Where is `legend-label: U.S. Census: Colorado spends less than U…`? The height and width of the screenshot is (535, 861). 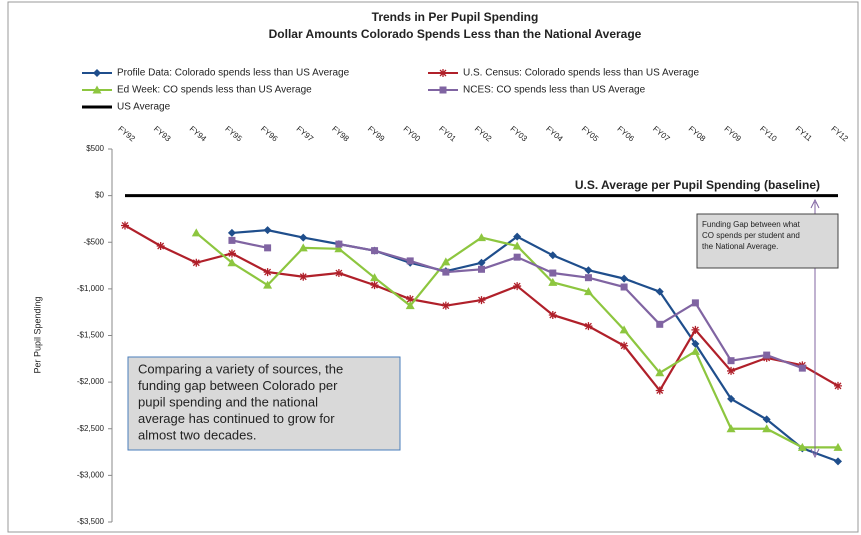 legend-label: U.S. Census: Colorado spends less than U… is located at coordinates (581, 73).